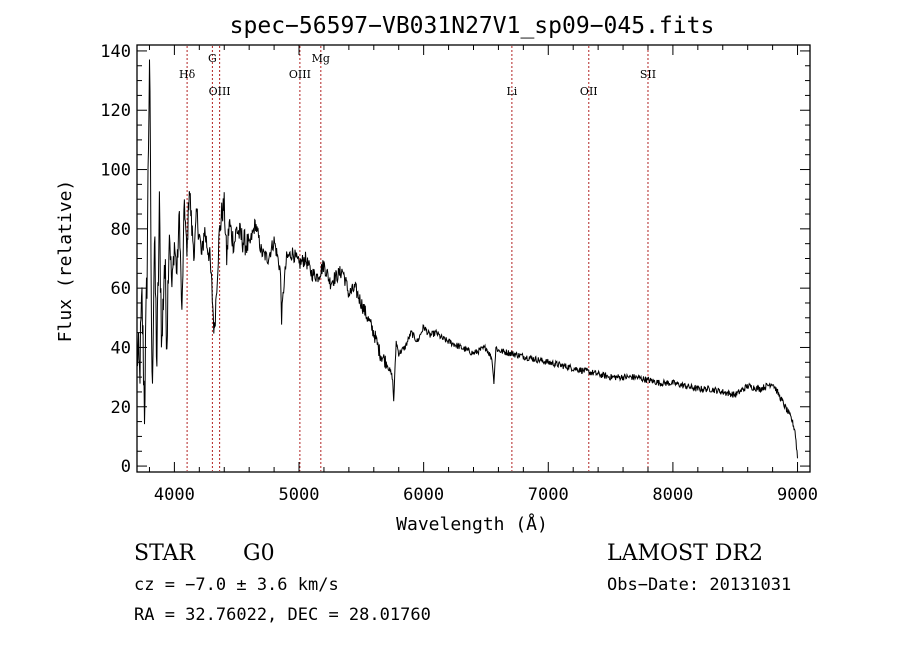  What do you see at coordinates (174, 495) in the screenshot?
I see `x-tick-label: 4000` at bounding box center [174, 495].